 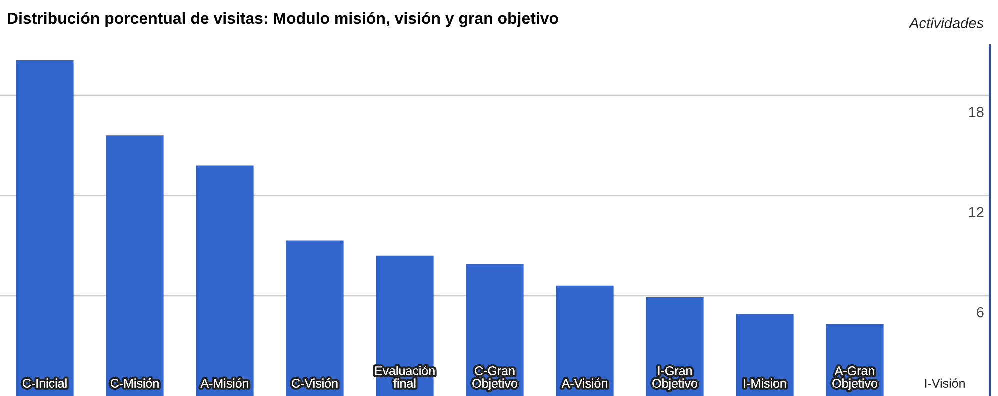 I want to click on x-tick-label: A-Visión, so click(x=585, y=383).